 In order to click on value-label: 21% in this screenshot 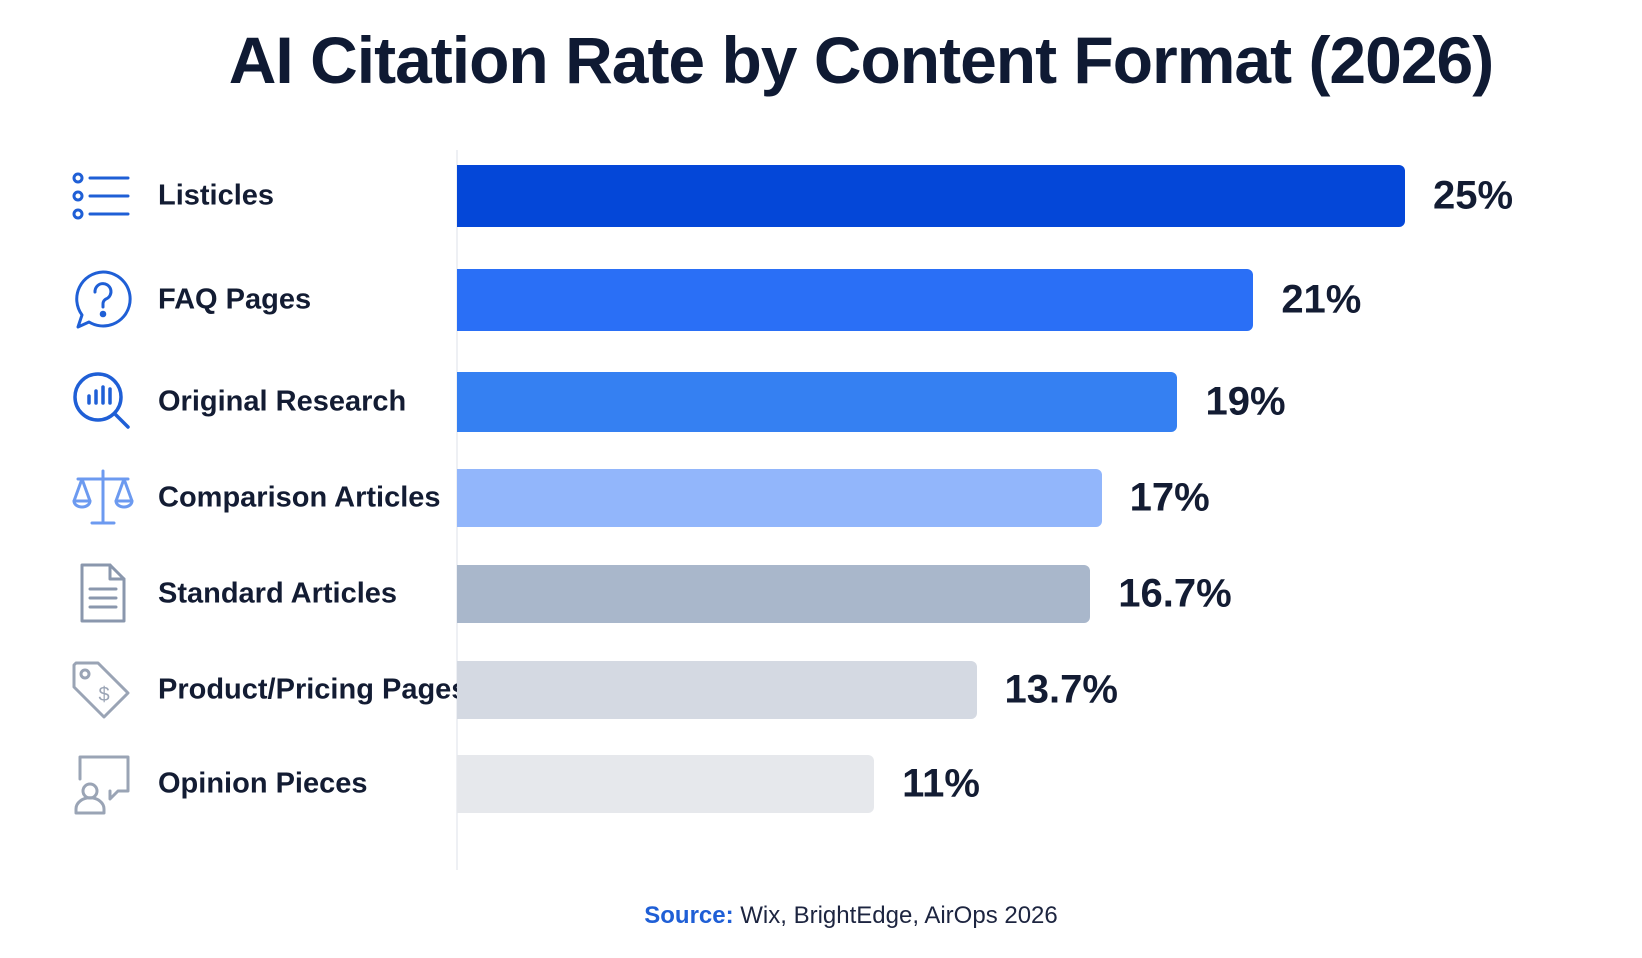, I will do `click(1321, 299)`.